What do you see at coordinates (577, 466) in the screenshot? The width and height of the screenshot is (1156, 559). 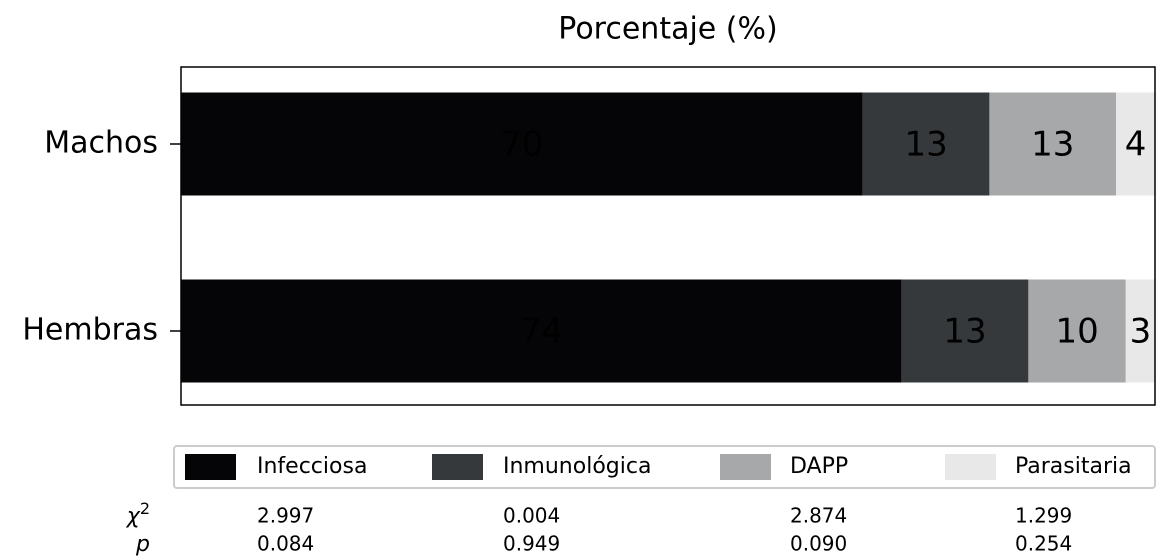 I see `legend-label: Inmunológica` at bounding box center [577, 466].